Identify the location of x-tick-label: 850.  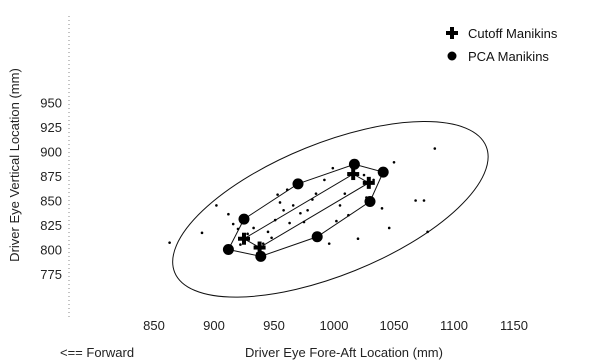
(154, 325).